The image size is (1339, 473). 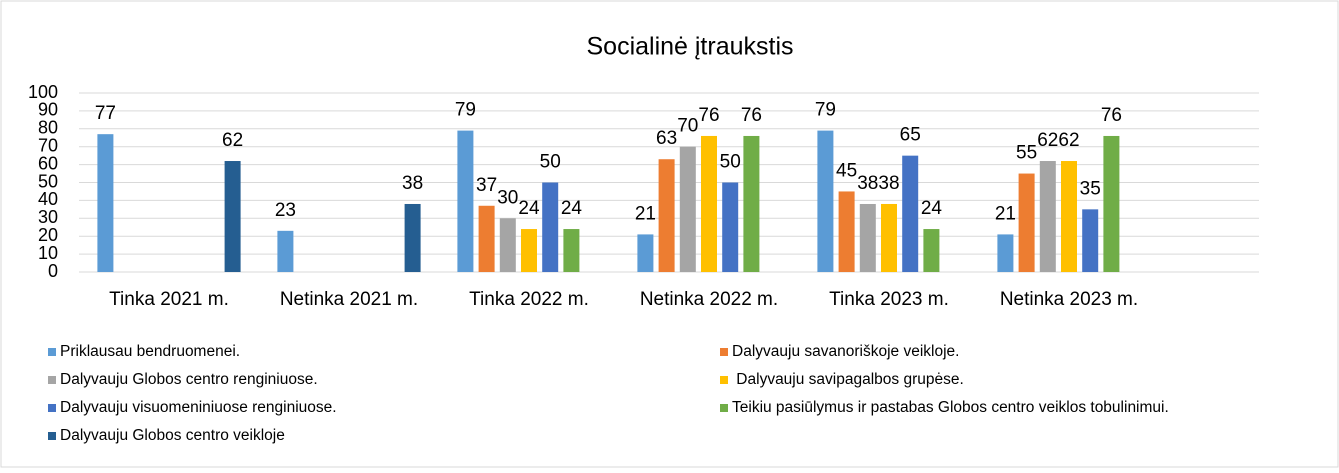 I want to click on chart-title: Socialinė įtraukstis, so click(x=689, y=47).